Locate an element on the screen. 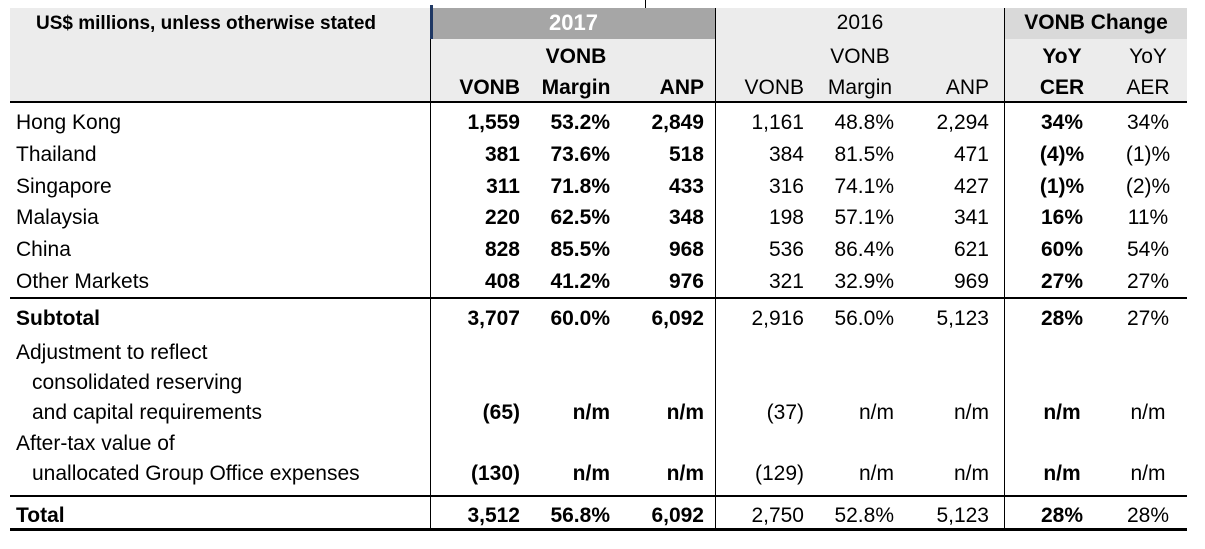 The height and width of the screenshot is (549, 1205). row-label: China is located at coordinates (43, 249).